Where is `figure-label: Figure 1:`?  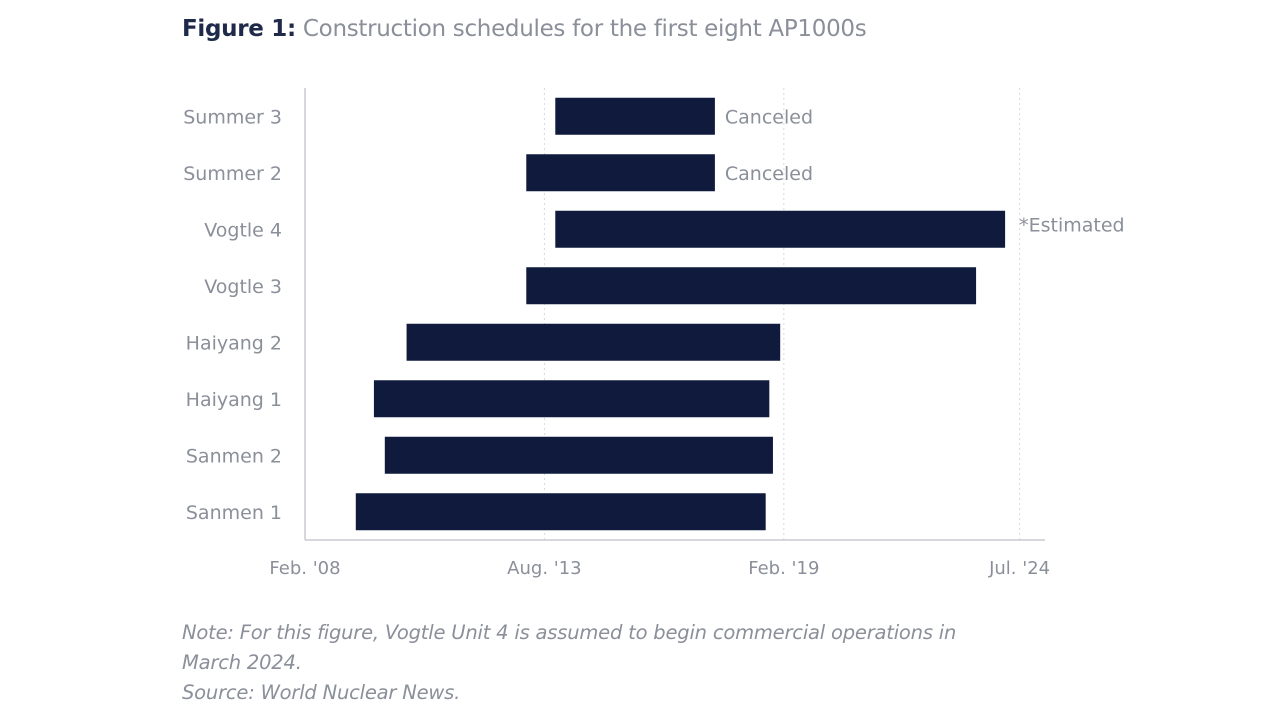
figure-label: Figure 1: is located at coordinates (239, 29).